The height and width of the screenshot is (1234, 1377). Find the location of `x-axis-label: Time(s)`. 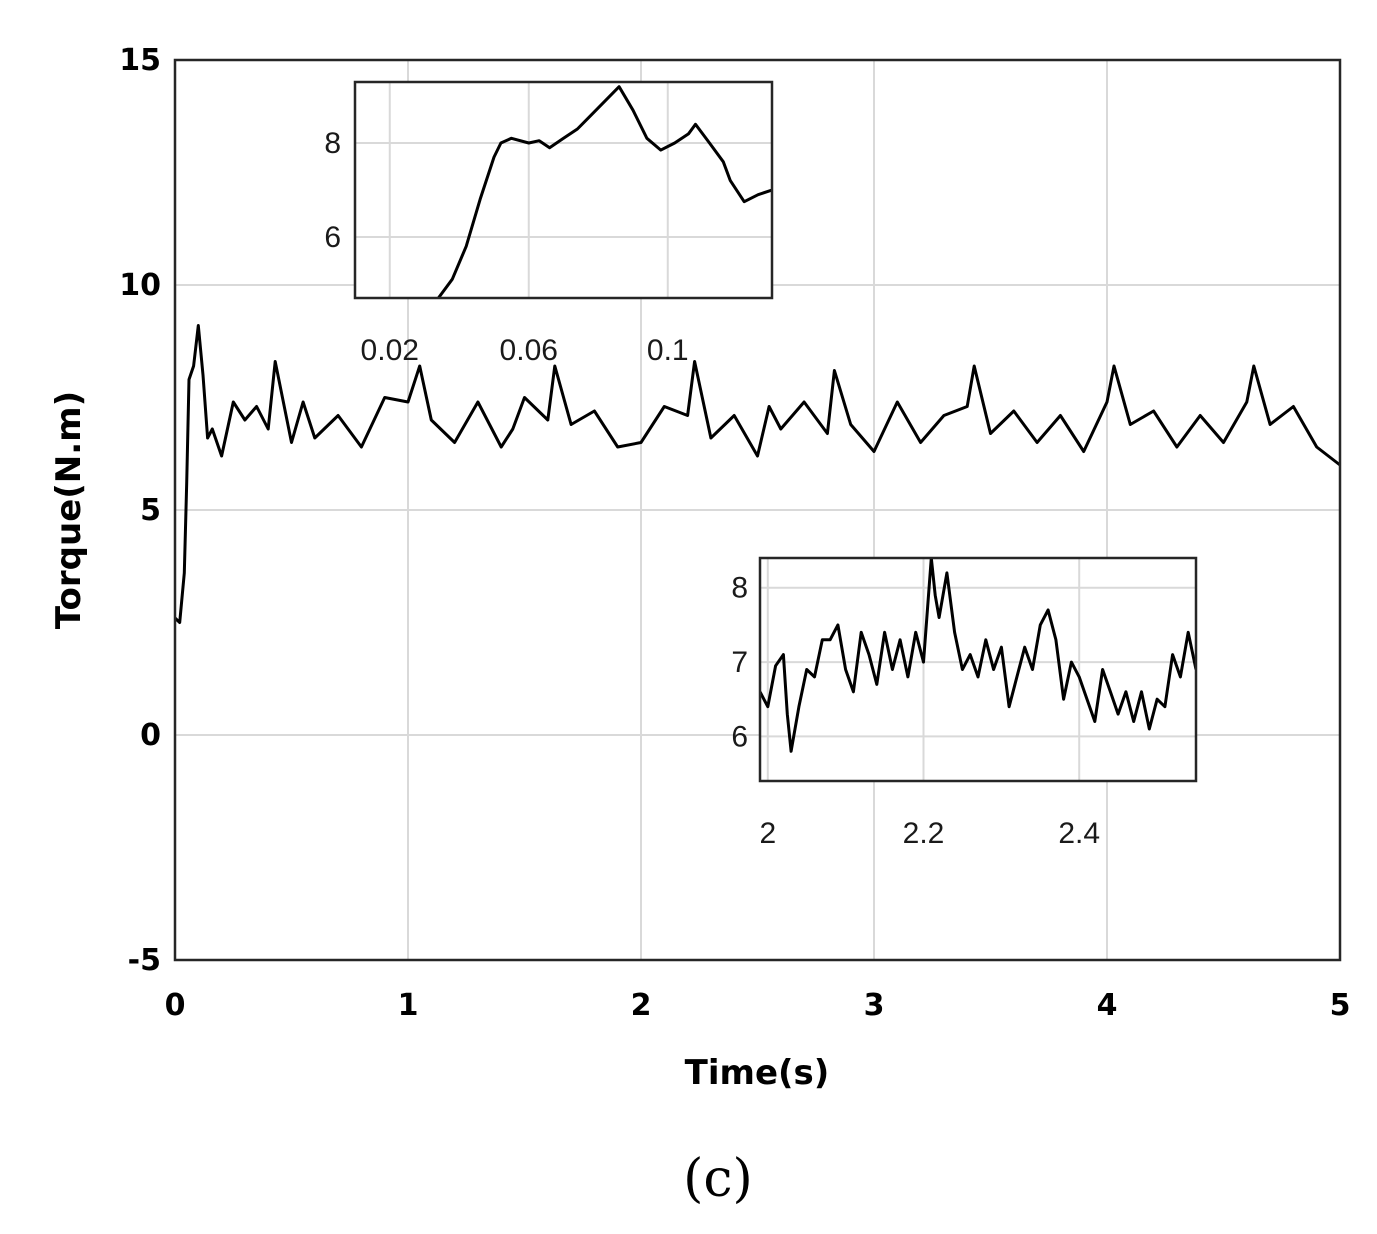

x-axis-label: Time(s) is located at coordinates (757, 1073).